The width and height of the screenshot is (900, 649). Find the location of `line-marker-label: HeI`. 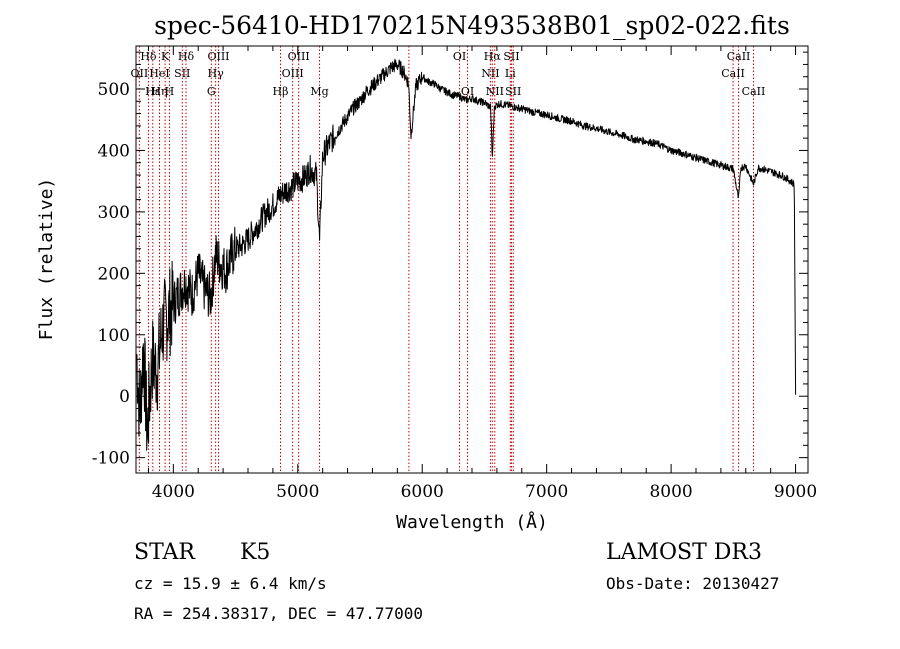

line-marker-label: HeI is located at coordinates (159, 73).